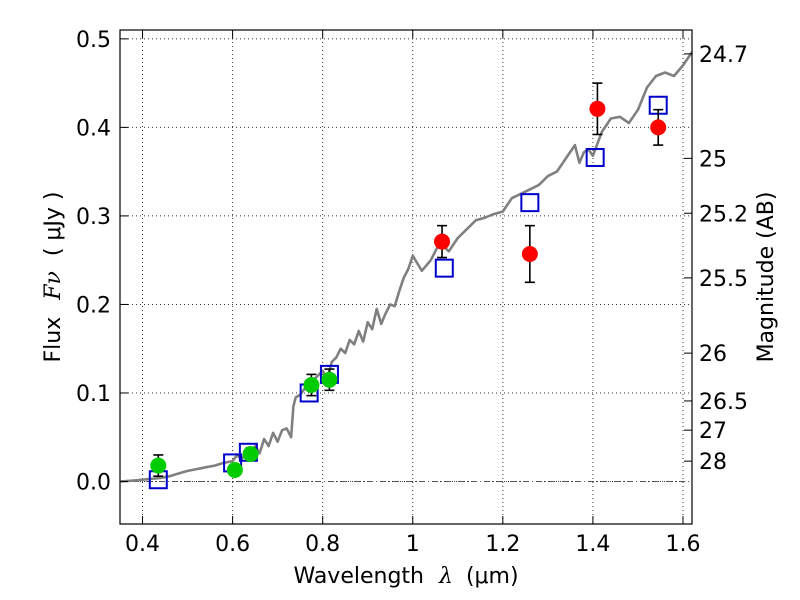 The width and height of the screenshot is (800, 600). Describe the element at coordinates (723, 279) in the screenshot. I see `magnitude-tick-label: 25.5` at that location.